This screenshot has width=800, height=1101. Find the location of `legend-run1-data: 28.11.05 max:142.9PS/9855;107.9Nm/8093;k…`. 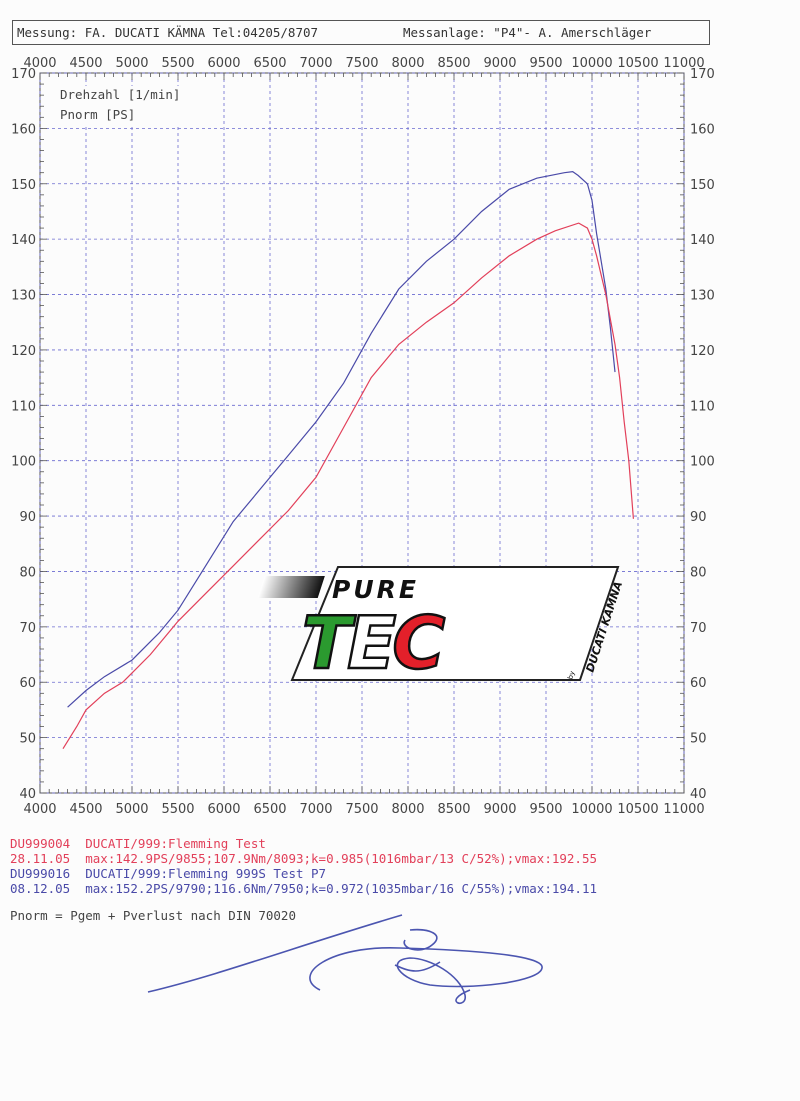

legend-run1-data: 28.11.05 max:142.9PS/9855;107.9Nm/8093;k… is located at coordinates (303, 858).